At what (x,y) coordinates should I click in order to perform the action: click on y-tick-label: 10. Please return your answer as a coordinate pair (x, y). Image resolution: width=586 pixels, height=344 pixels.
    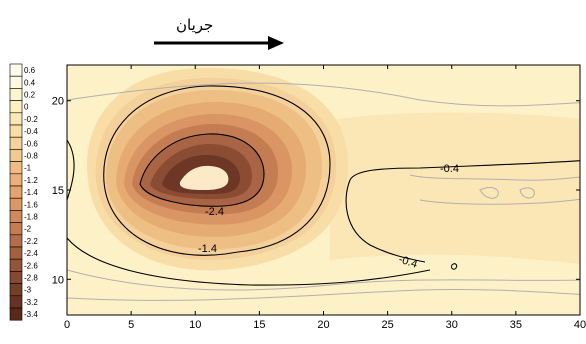
    Looking at the image, I should click on (58, 280).